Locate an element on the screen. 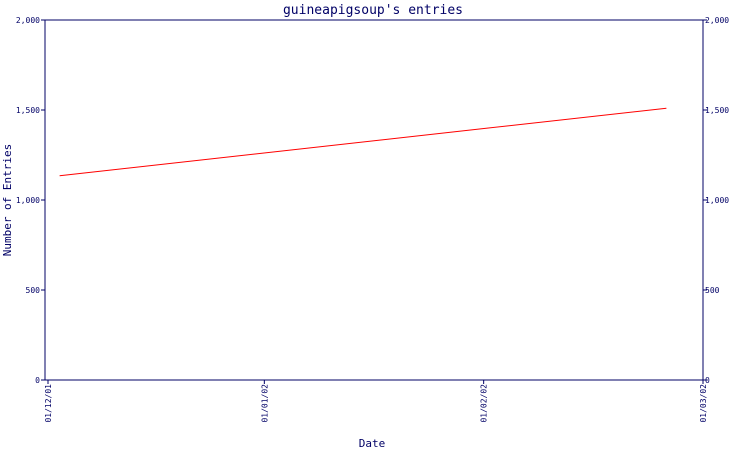 The height and width of the screenshot is (454, 750). x-tick-label: 01/01/02 is located at coordinates (264, 403).